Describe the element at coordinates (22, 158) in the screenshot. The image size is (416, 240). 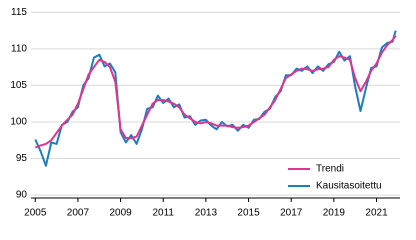
I see `y-tick-label: 95` at that location.